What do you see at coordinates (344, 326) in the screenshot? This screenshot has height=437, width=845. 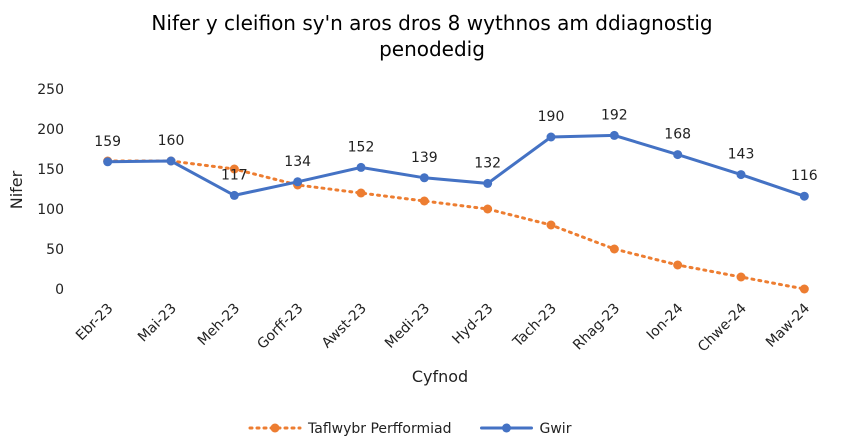 I see `x-tick-label: Awst-23` at bounding box center [344, 326].